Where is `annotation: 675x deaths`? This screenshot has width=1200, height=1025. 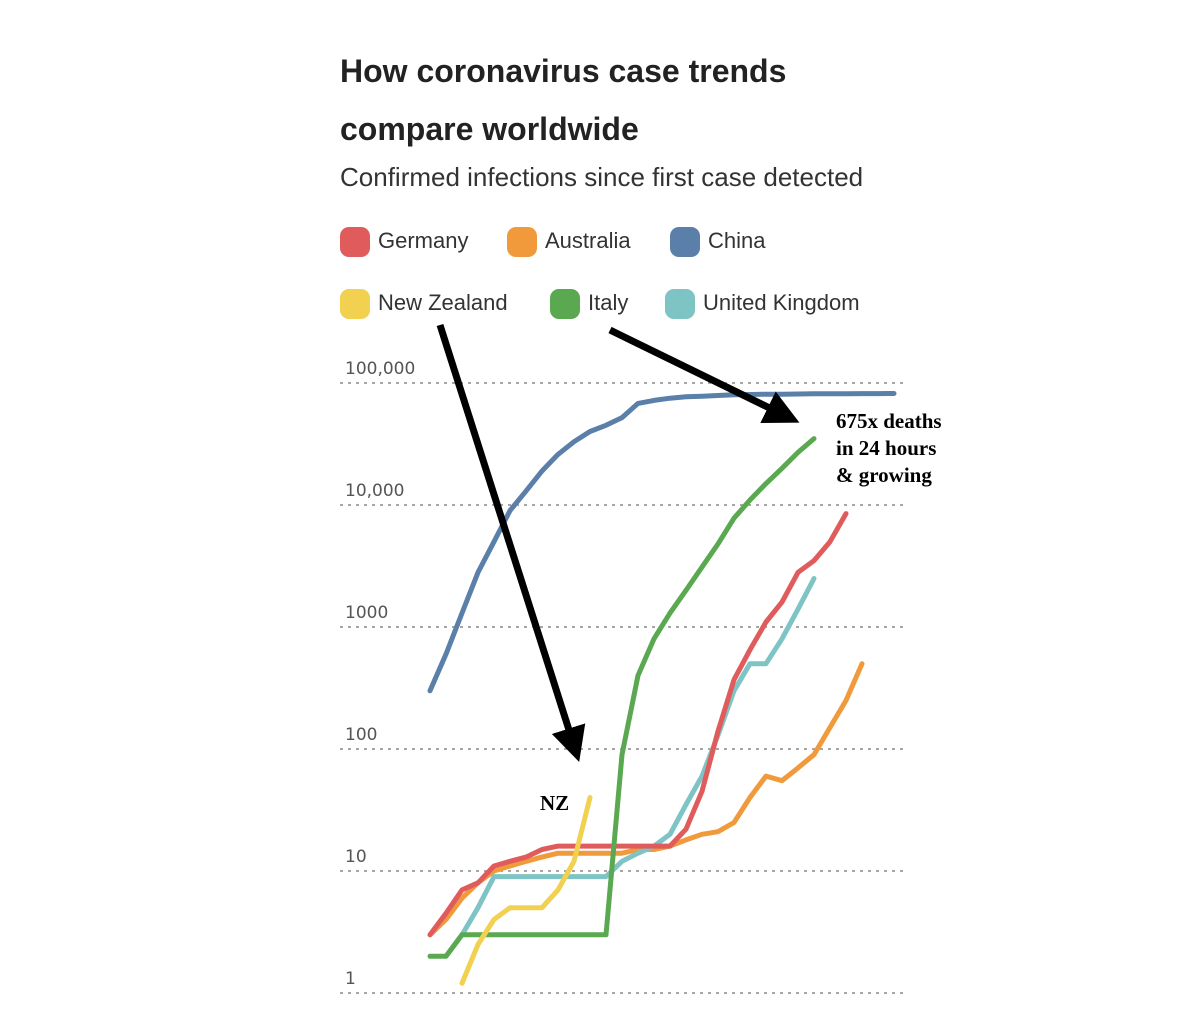 annotation: 675x deaths is located at coordinates (889, 421).